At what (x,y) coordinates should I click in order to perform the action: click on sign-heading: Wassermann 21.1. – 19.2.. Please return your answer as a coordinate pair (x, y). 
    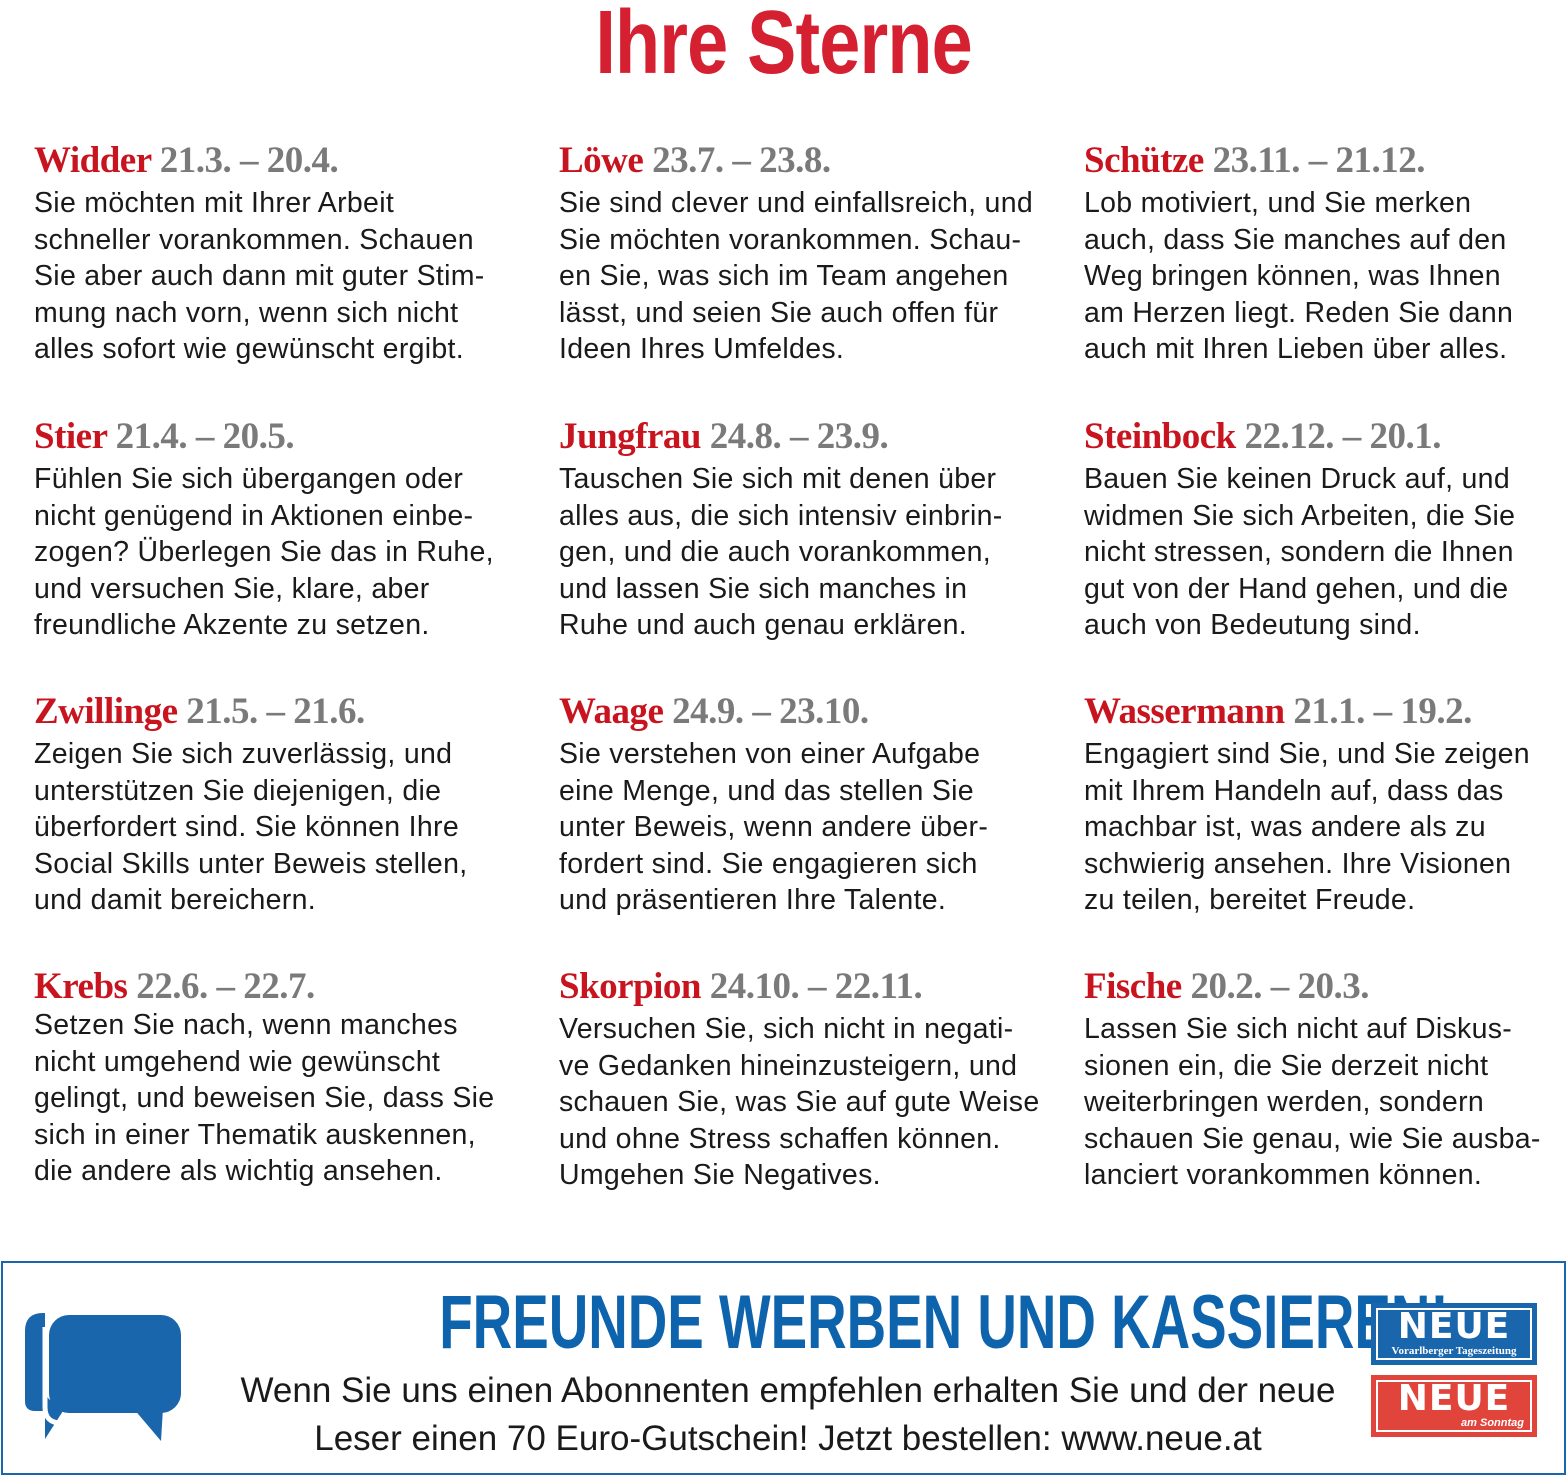
    Looking at the image, I should click on (1325, 712).